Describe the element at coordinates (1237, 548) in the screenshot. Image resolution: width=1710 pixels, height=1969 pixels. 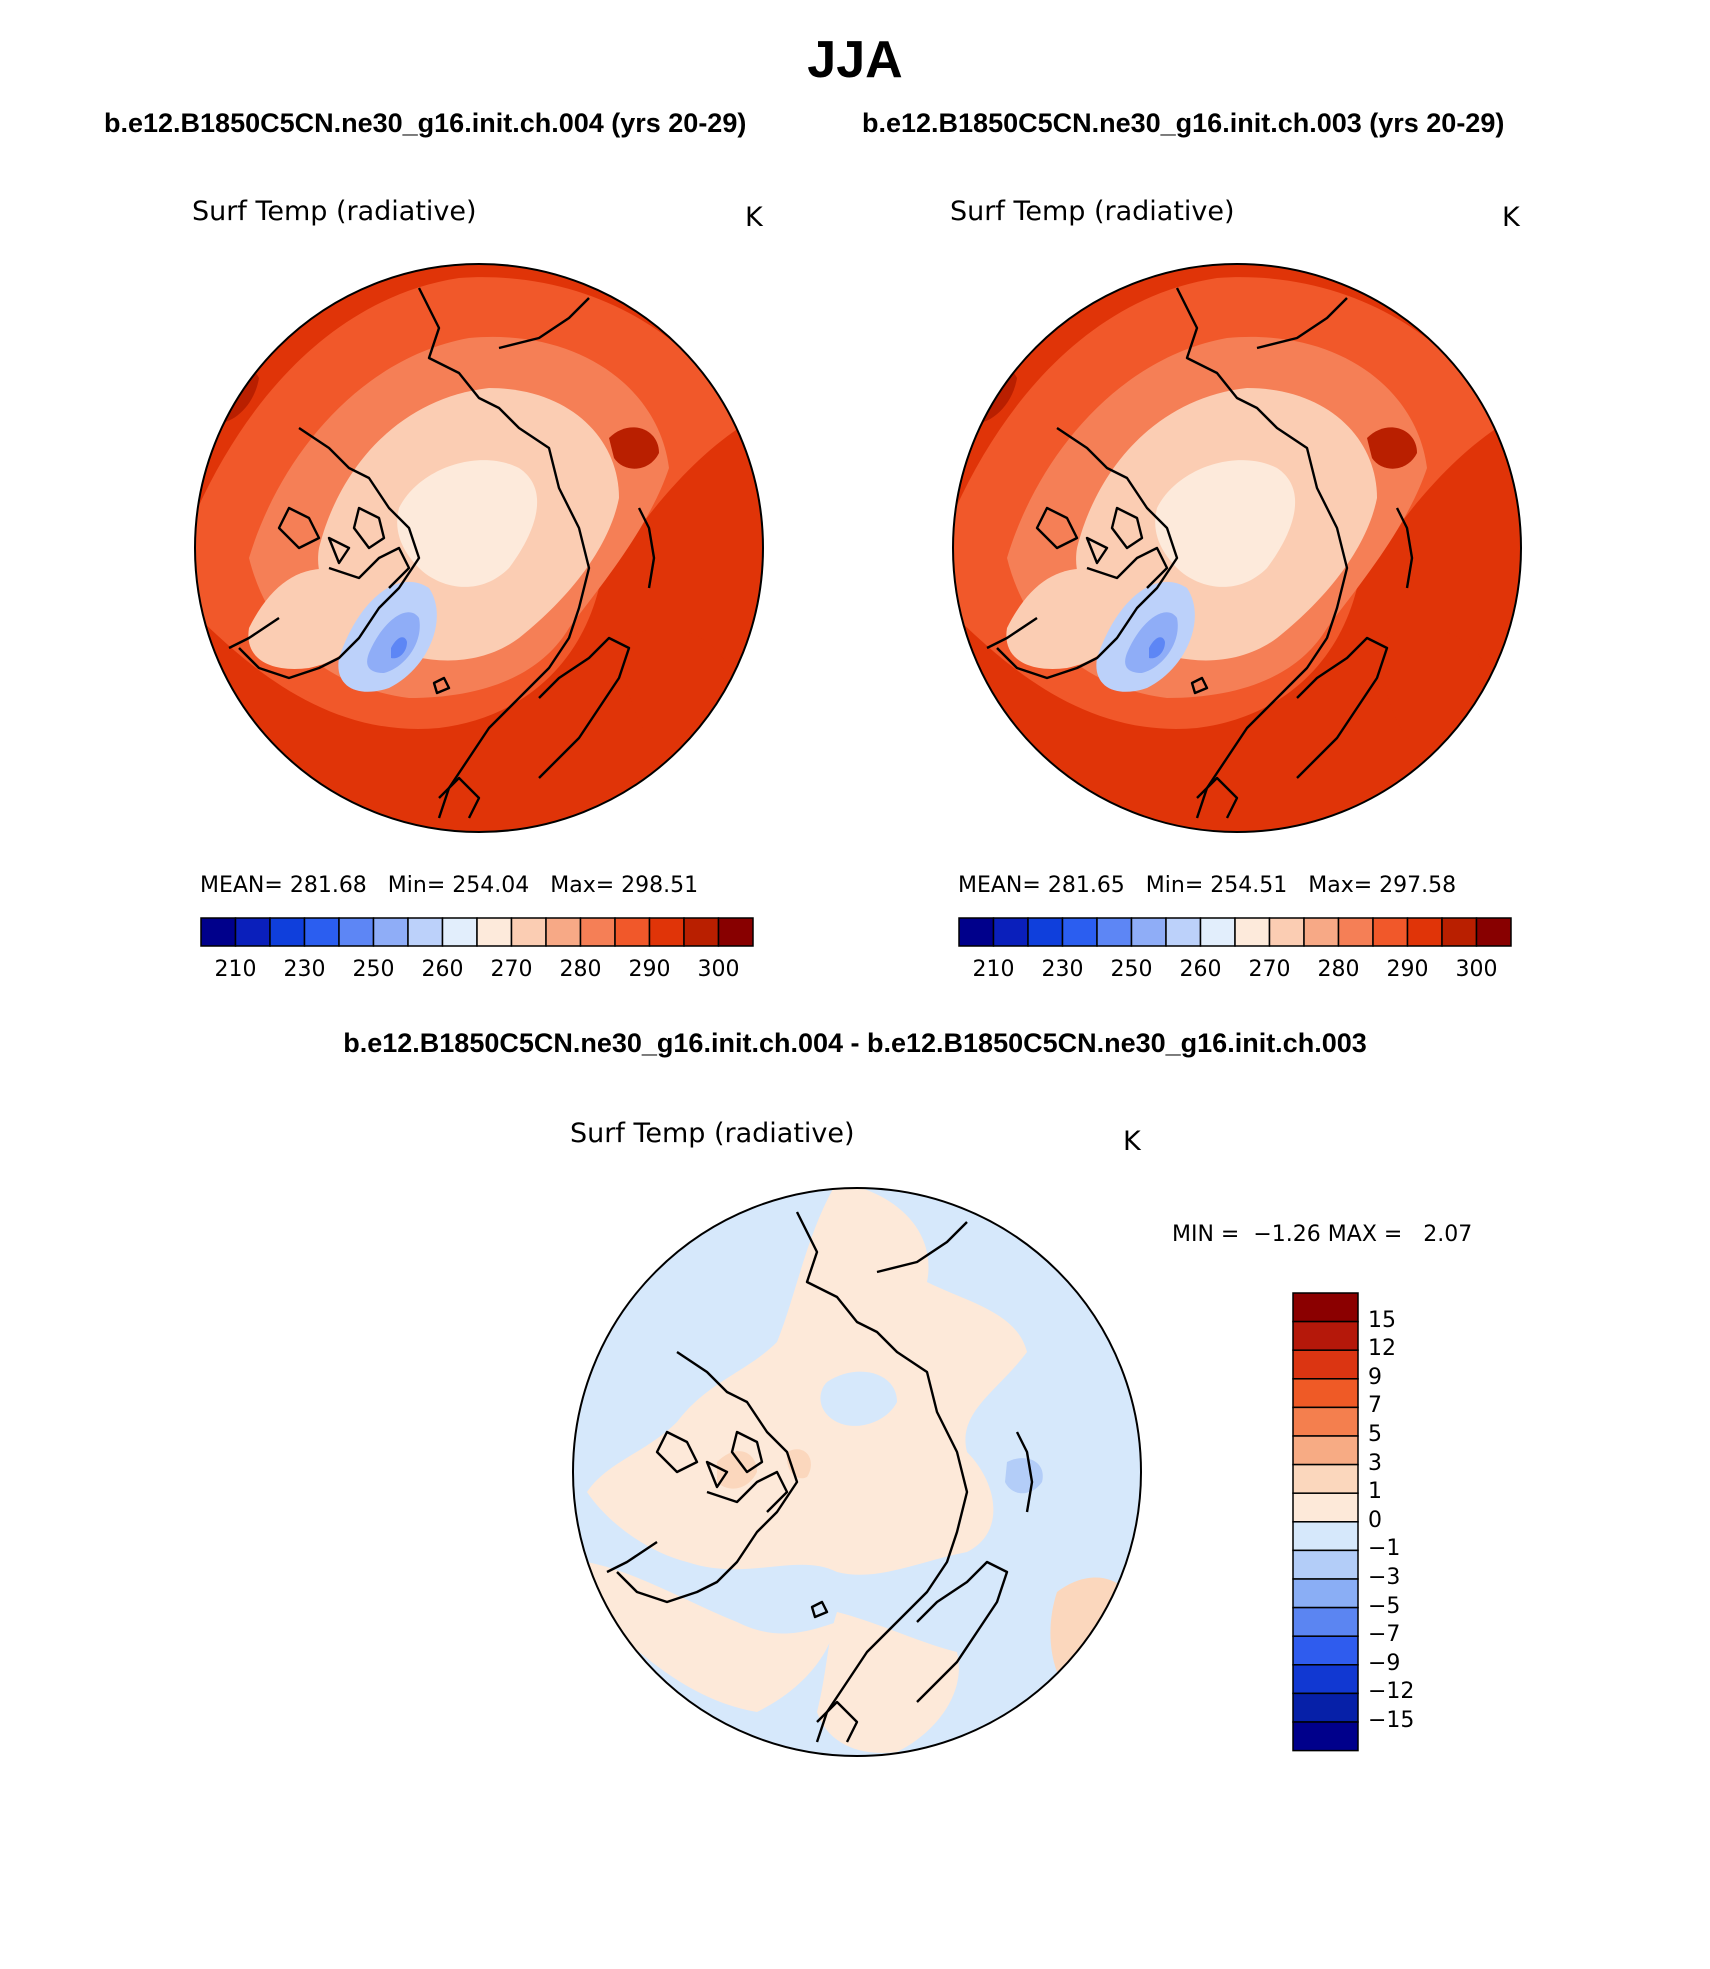
I see `map-right` at that location.